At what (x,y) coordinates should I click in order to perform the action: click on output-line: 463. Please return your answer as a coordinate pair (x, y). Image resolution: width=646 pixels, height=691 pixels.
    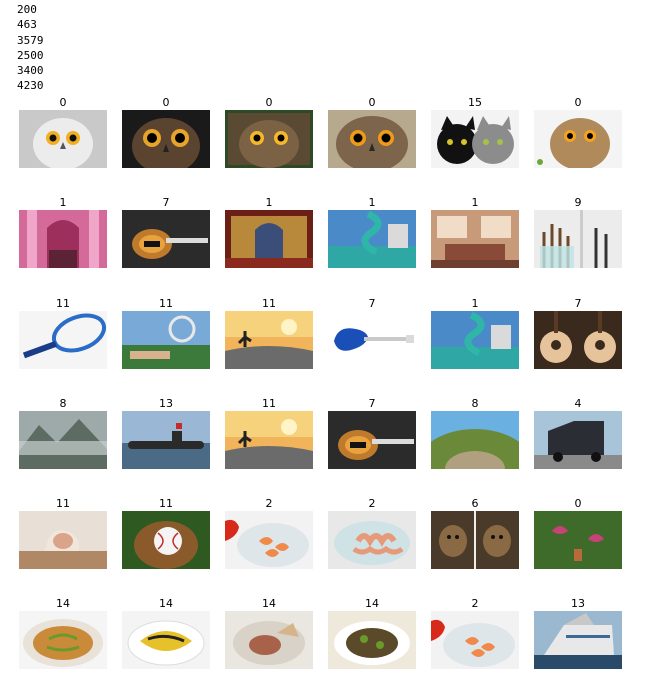
    Looking at the image, I should click on (27, 25).